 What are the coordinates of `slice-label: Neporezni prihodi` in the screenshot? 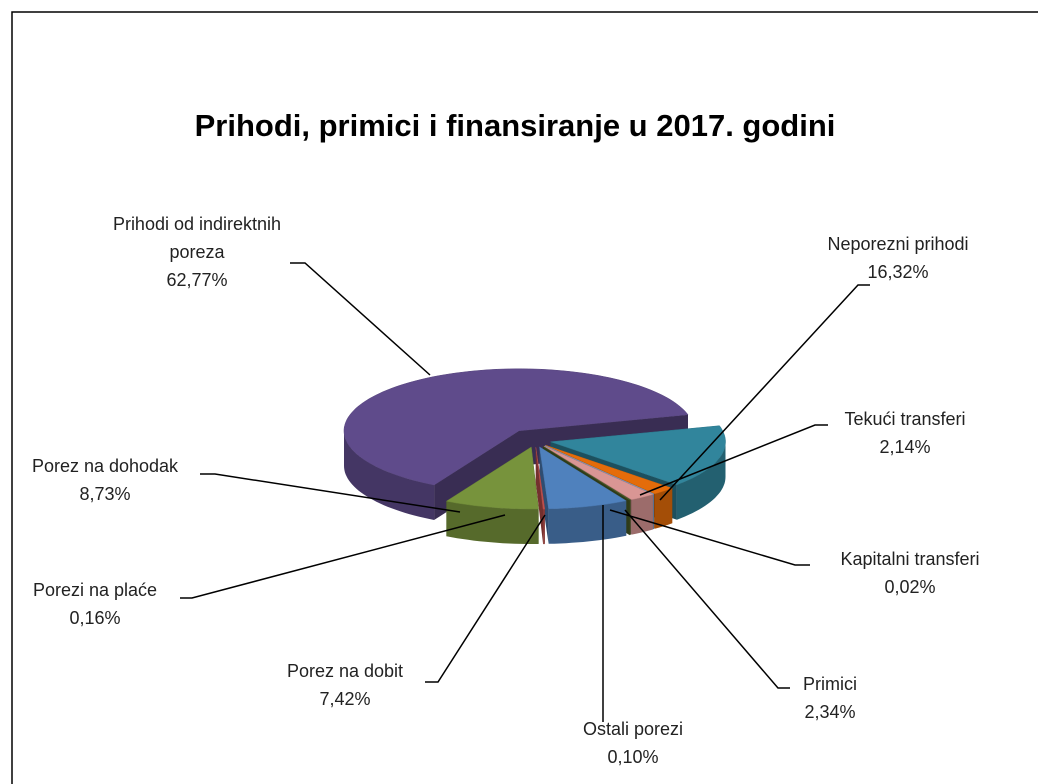 It's located at (898, 244).